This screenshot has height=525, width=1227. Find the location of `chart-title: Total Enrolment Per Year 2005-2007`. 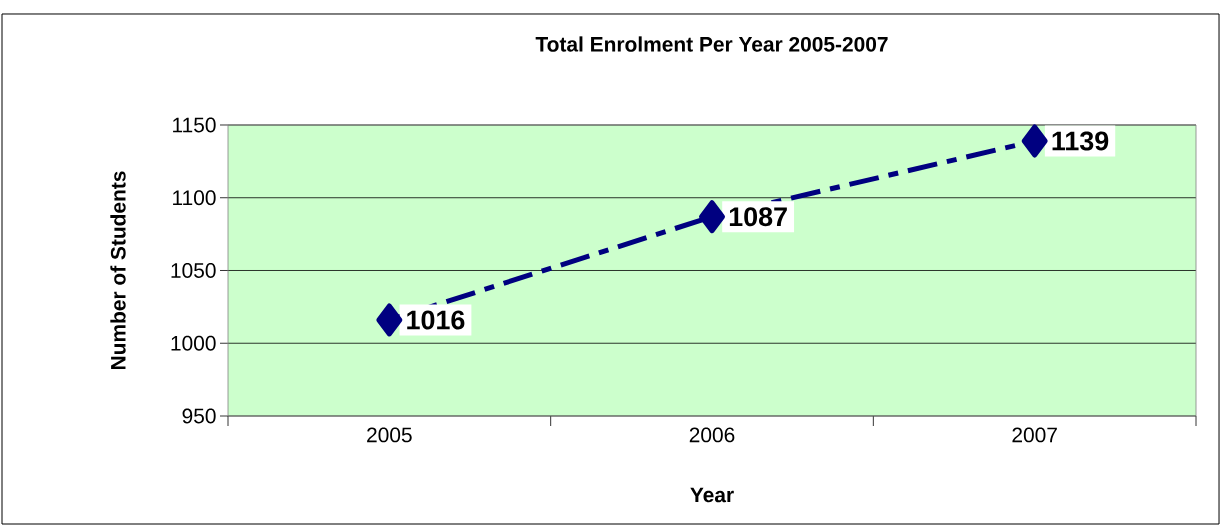

chart-title: Total Enrolment Per Year 2005-2007 is located at coordinates (711, 44).